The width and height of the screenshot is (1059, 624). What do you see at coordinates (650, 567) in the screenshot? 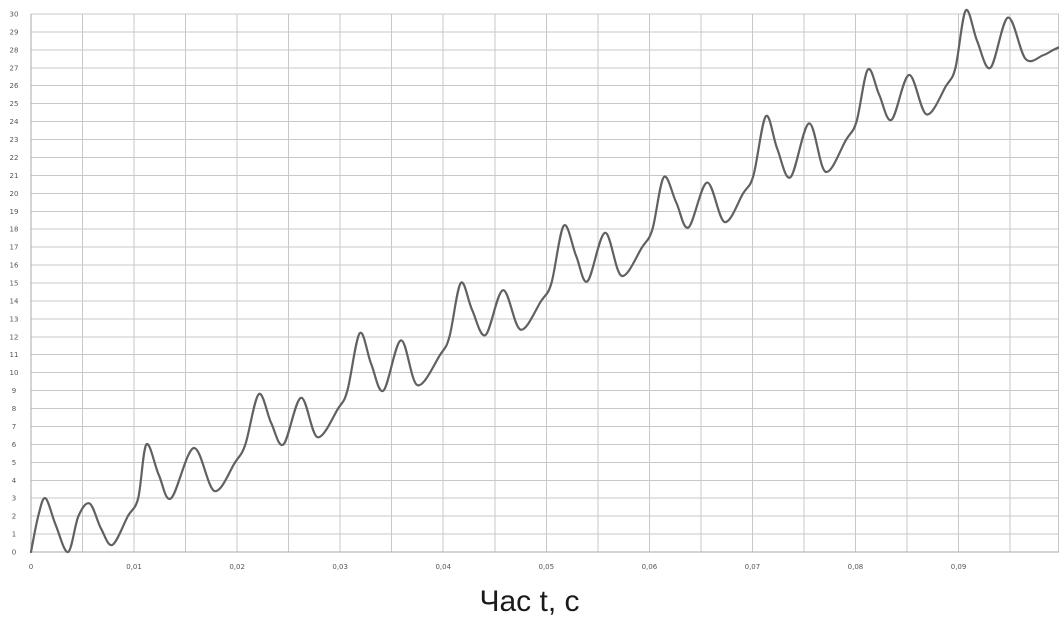
I see `x-tick-label: 0,06` at bounding box center [650, 567].